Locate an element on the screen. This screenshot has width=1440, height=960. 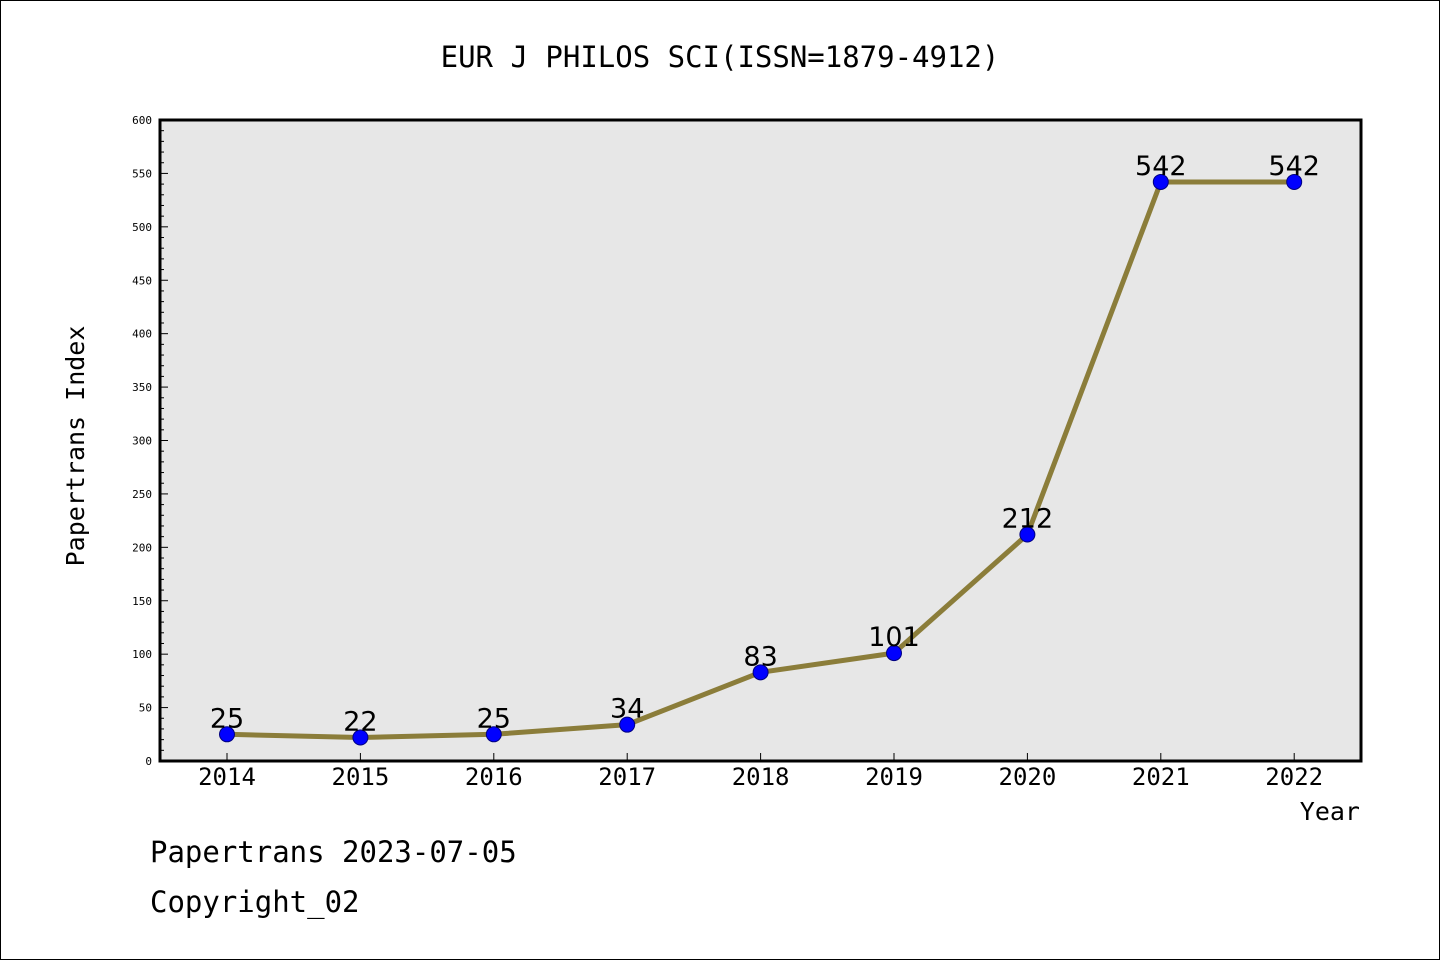
x-axis-label: Year is located at coordinates (1330, 811).